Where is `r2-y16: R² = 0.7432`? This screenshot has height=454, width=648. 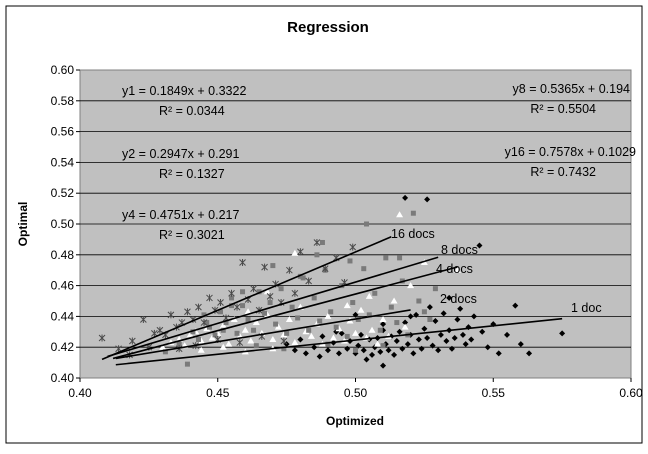
r2-y16: R² = 0.7432 is located at coordinates (563, 172).